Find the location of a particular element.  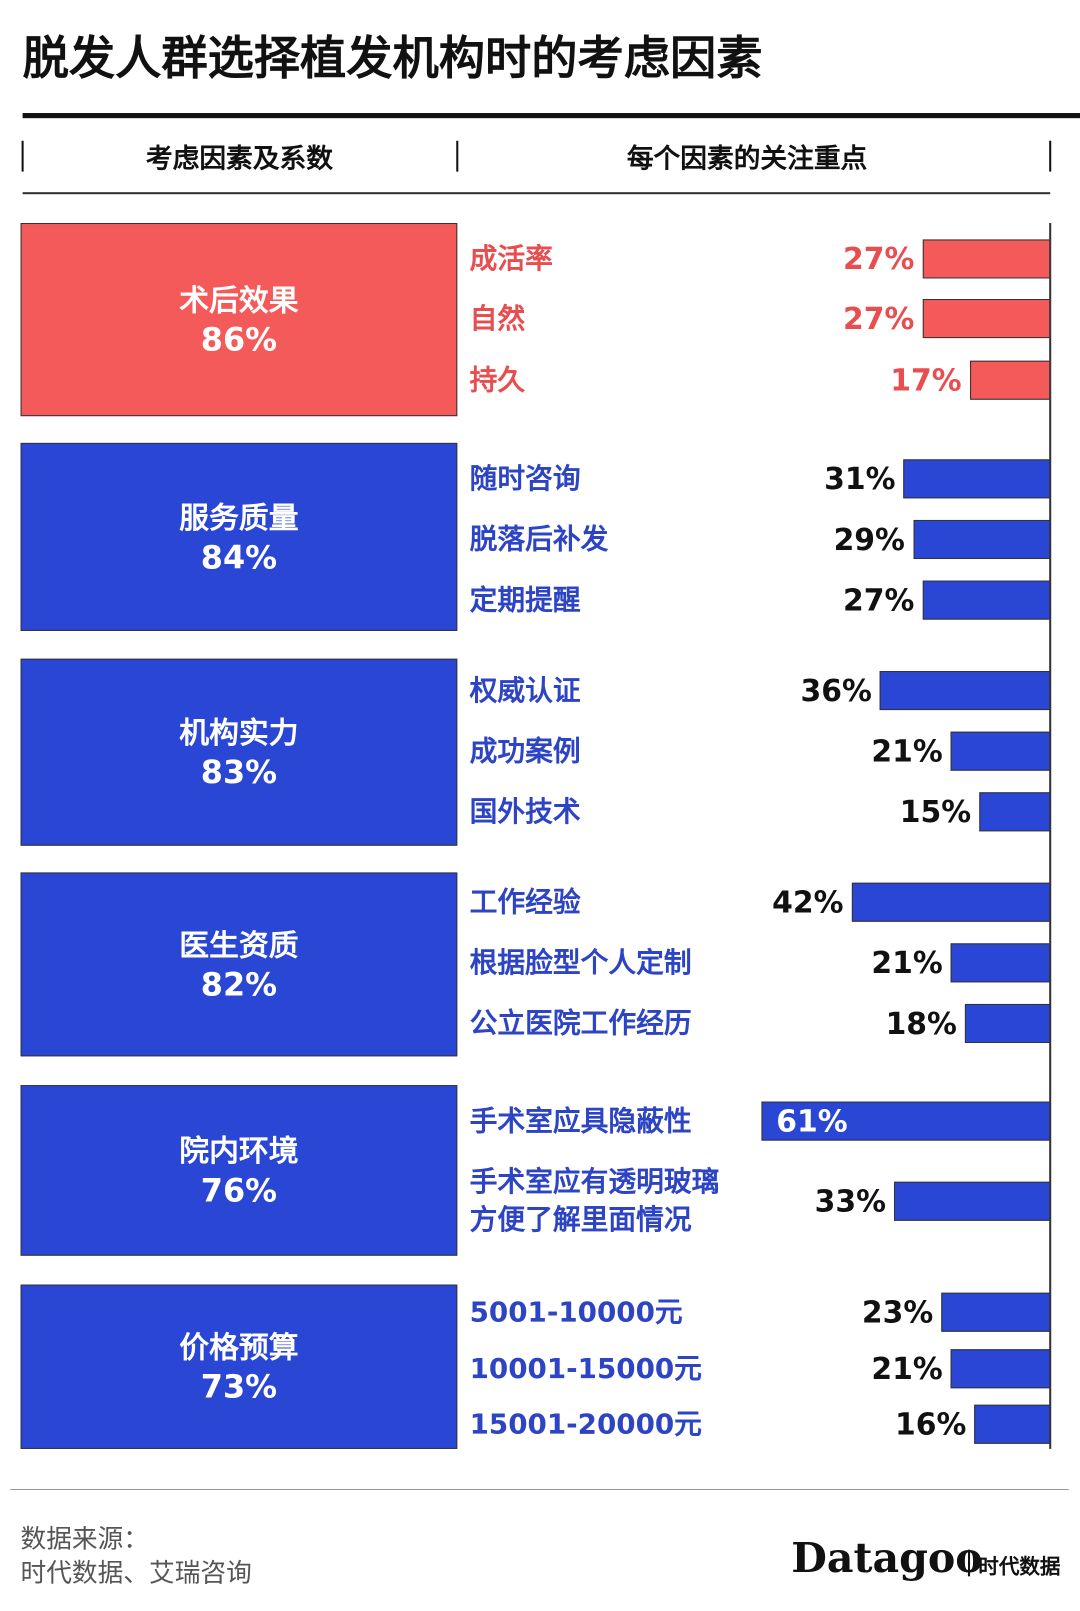

header: 每个因素的关注重点 is located at coordinates (747, 159).